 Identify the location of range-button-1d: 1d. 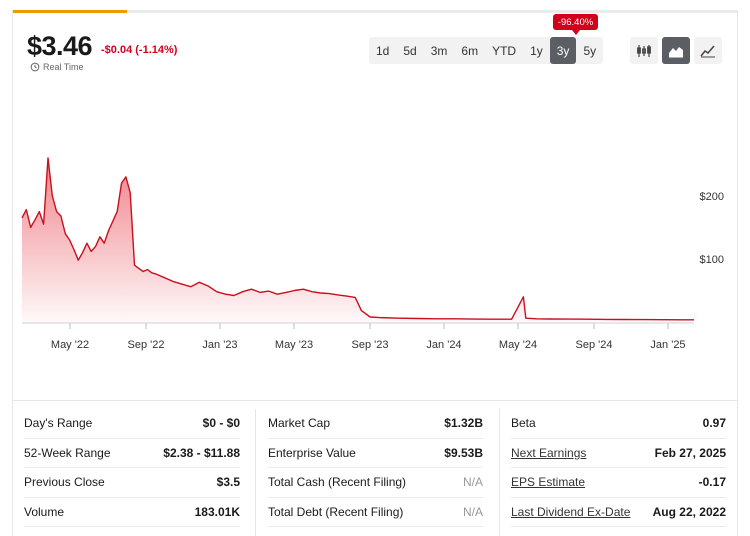
(383, 50).